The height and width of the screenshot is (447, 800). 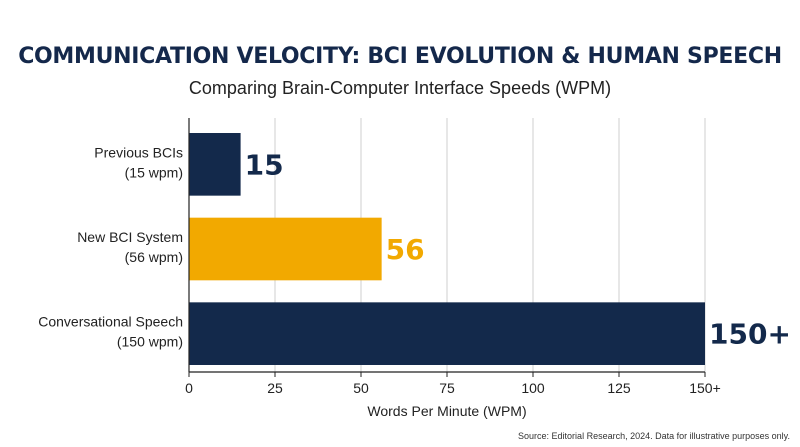 What do you see at coordinates (446, 411) in the screenshot?
I see `x-axis-label: Words Per Minute (WPM)` at bounding box center [446, 411].